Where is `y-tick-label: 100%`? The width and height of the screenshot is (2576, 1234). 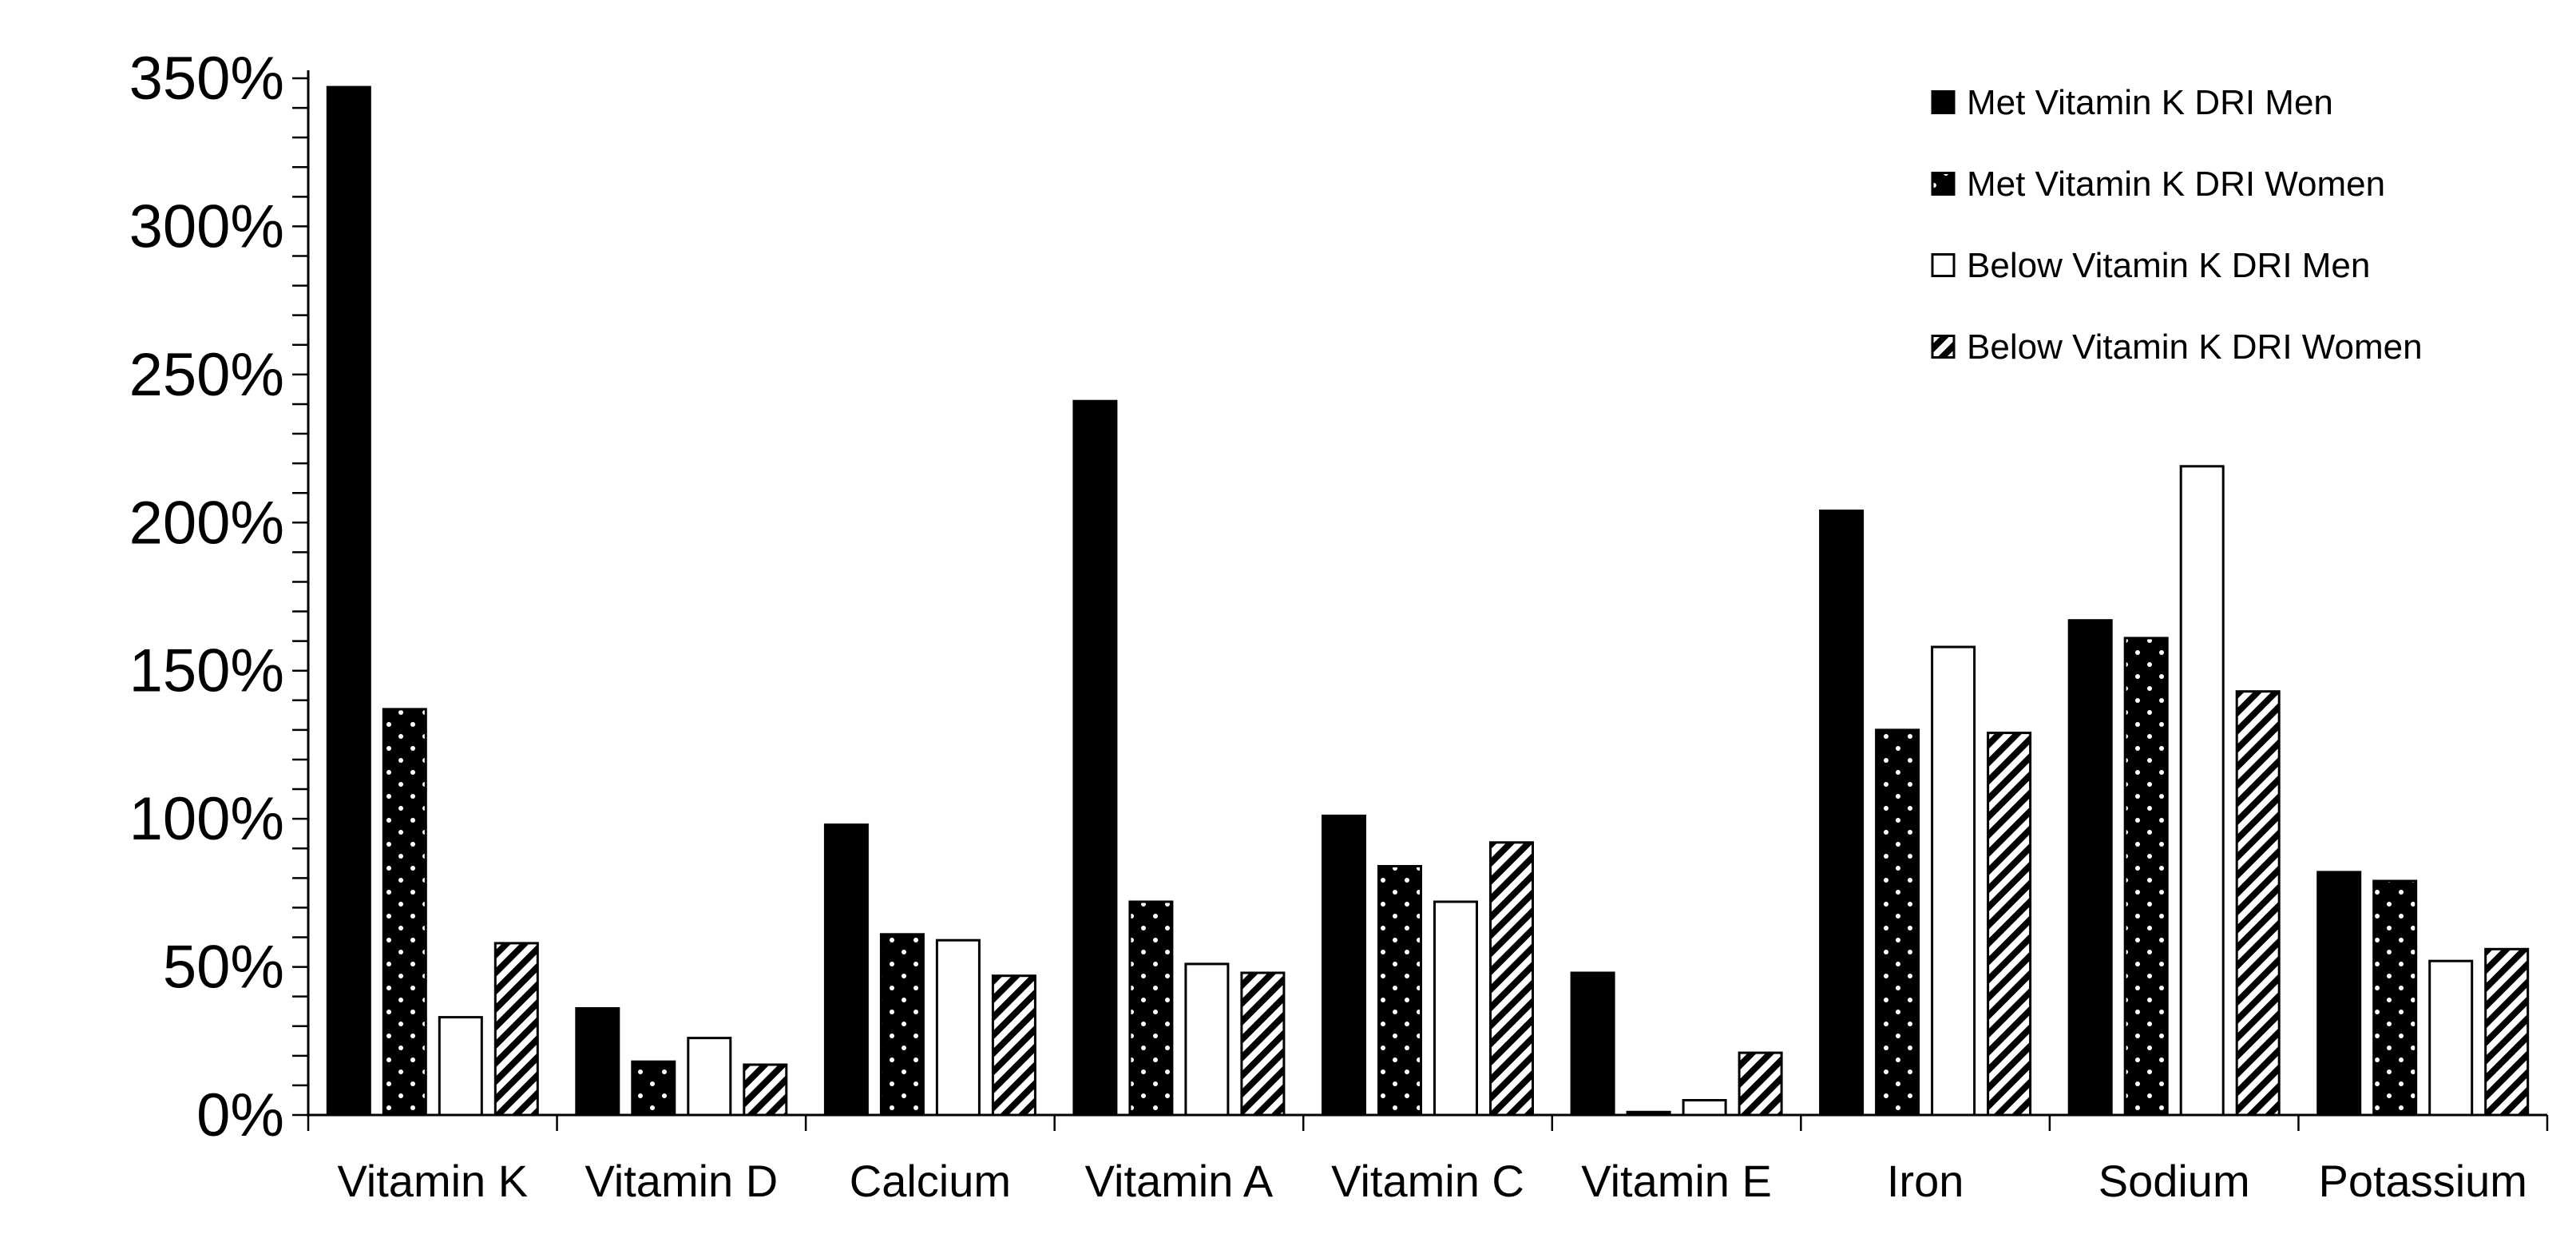 y-tick-label: 100% is located at coordinates (206, 819).